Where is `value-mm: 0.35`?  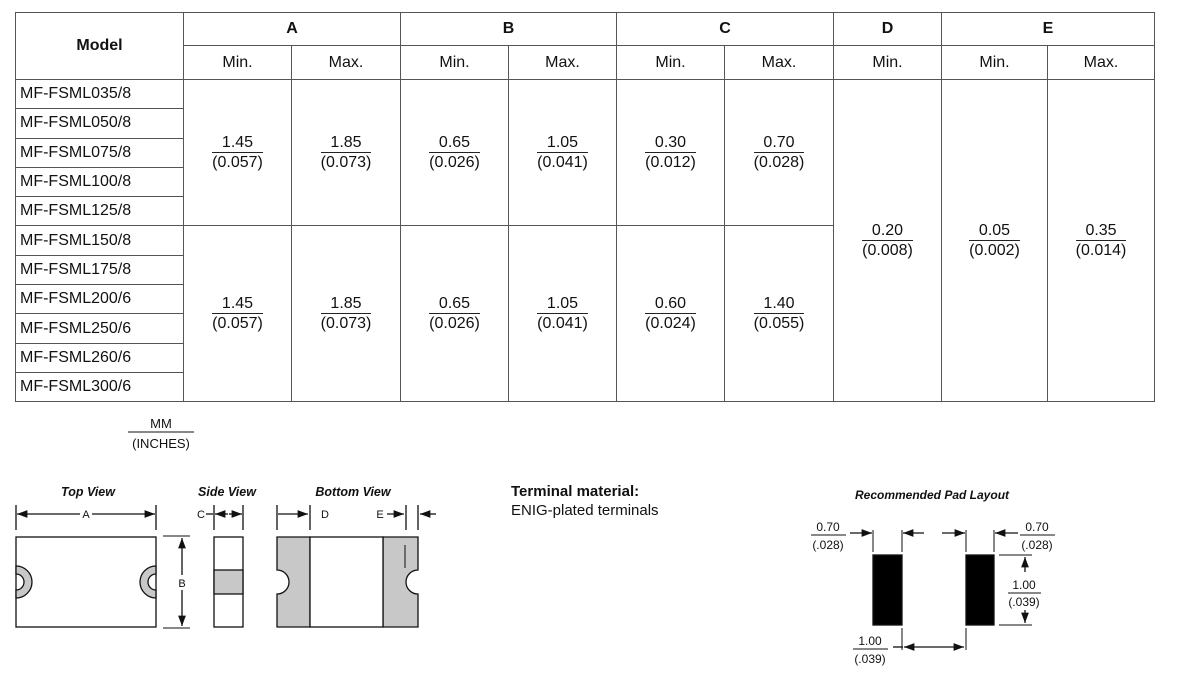 value-mm: 0.35 is located at coordinates (1101, 231).